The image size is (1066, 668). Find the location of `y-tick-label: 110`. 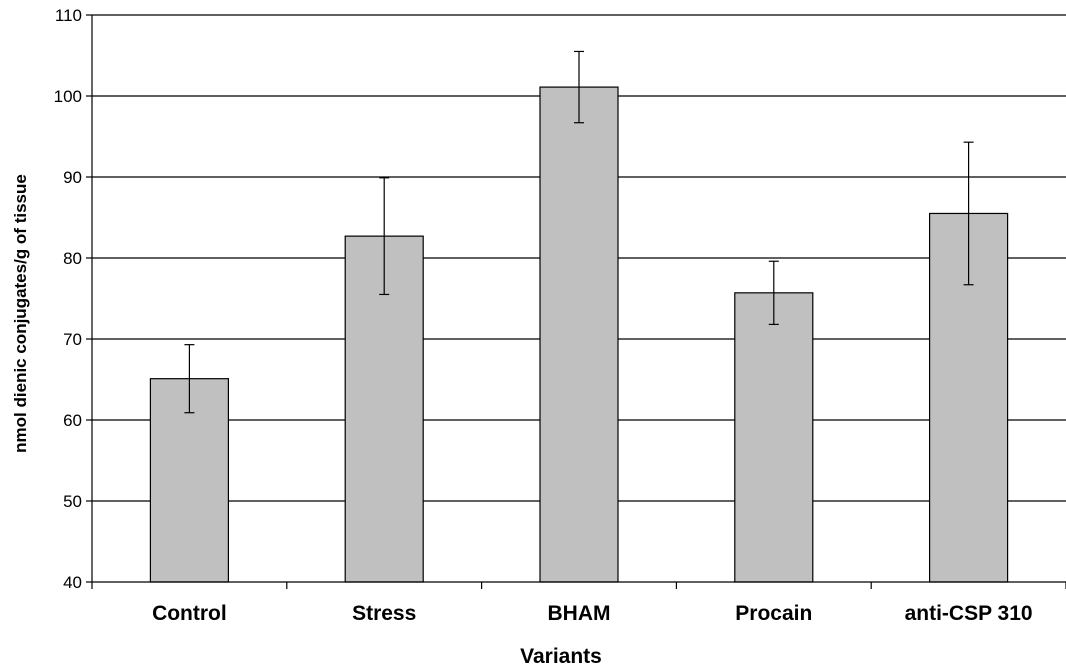

y-tick-label: 110 is located at coordinates (68, 15).